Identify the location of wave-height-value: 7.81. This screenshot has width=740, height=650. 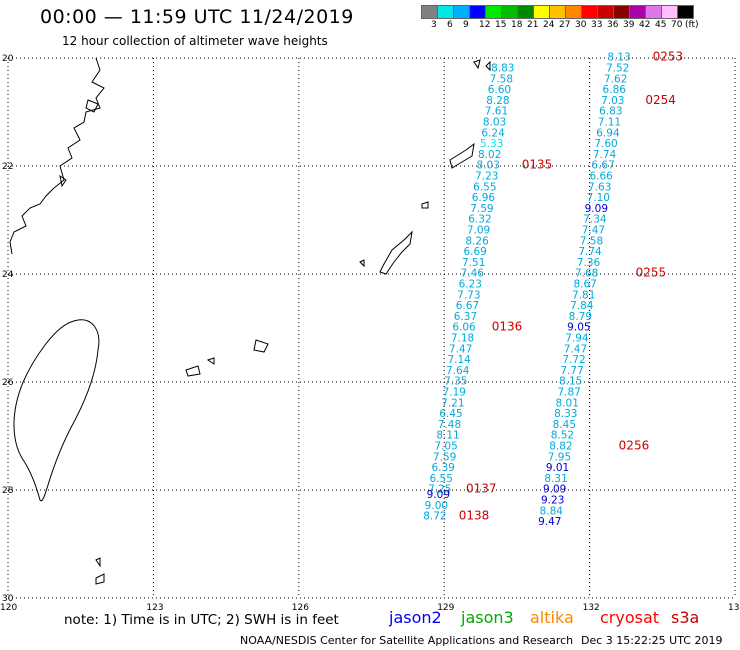
(583, 295).